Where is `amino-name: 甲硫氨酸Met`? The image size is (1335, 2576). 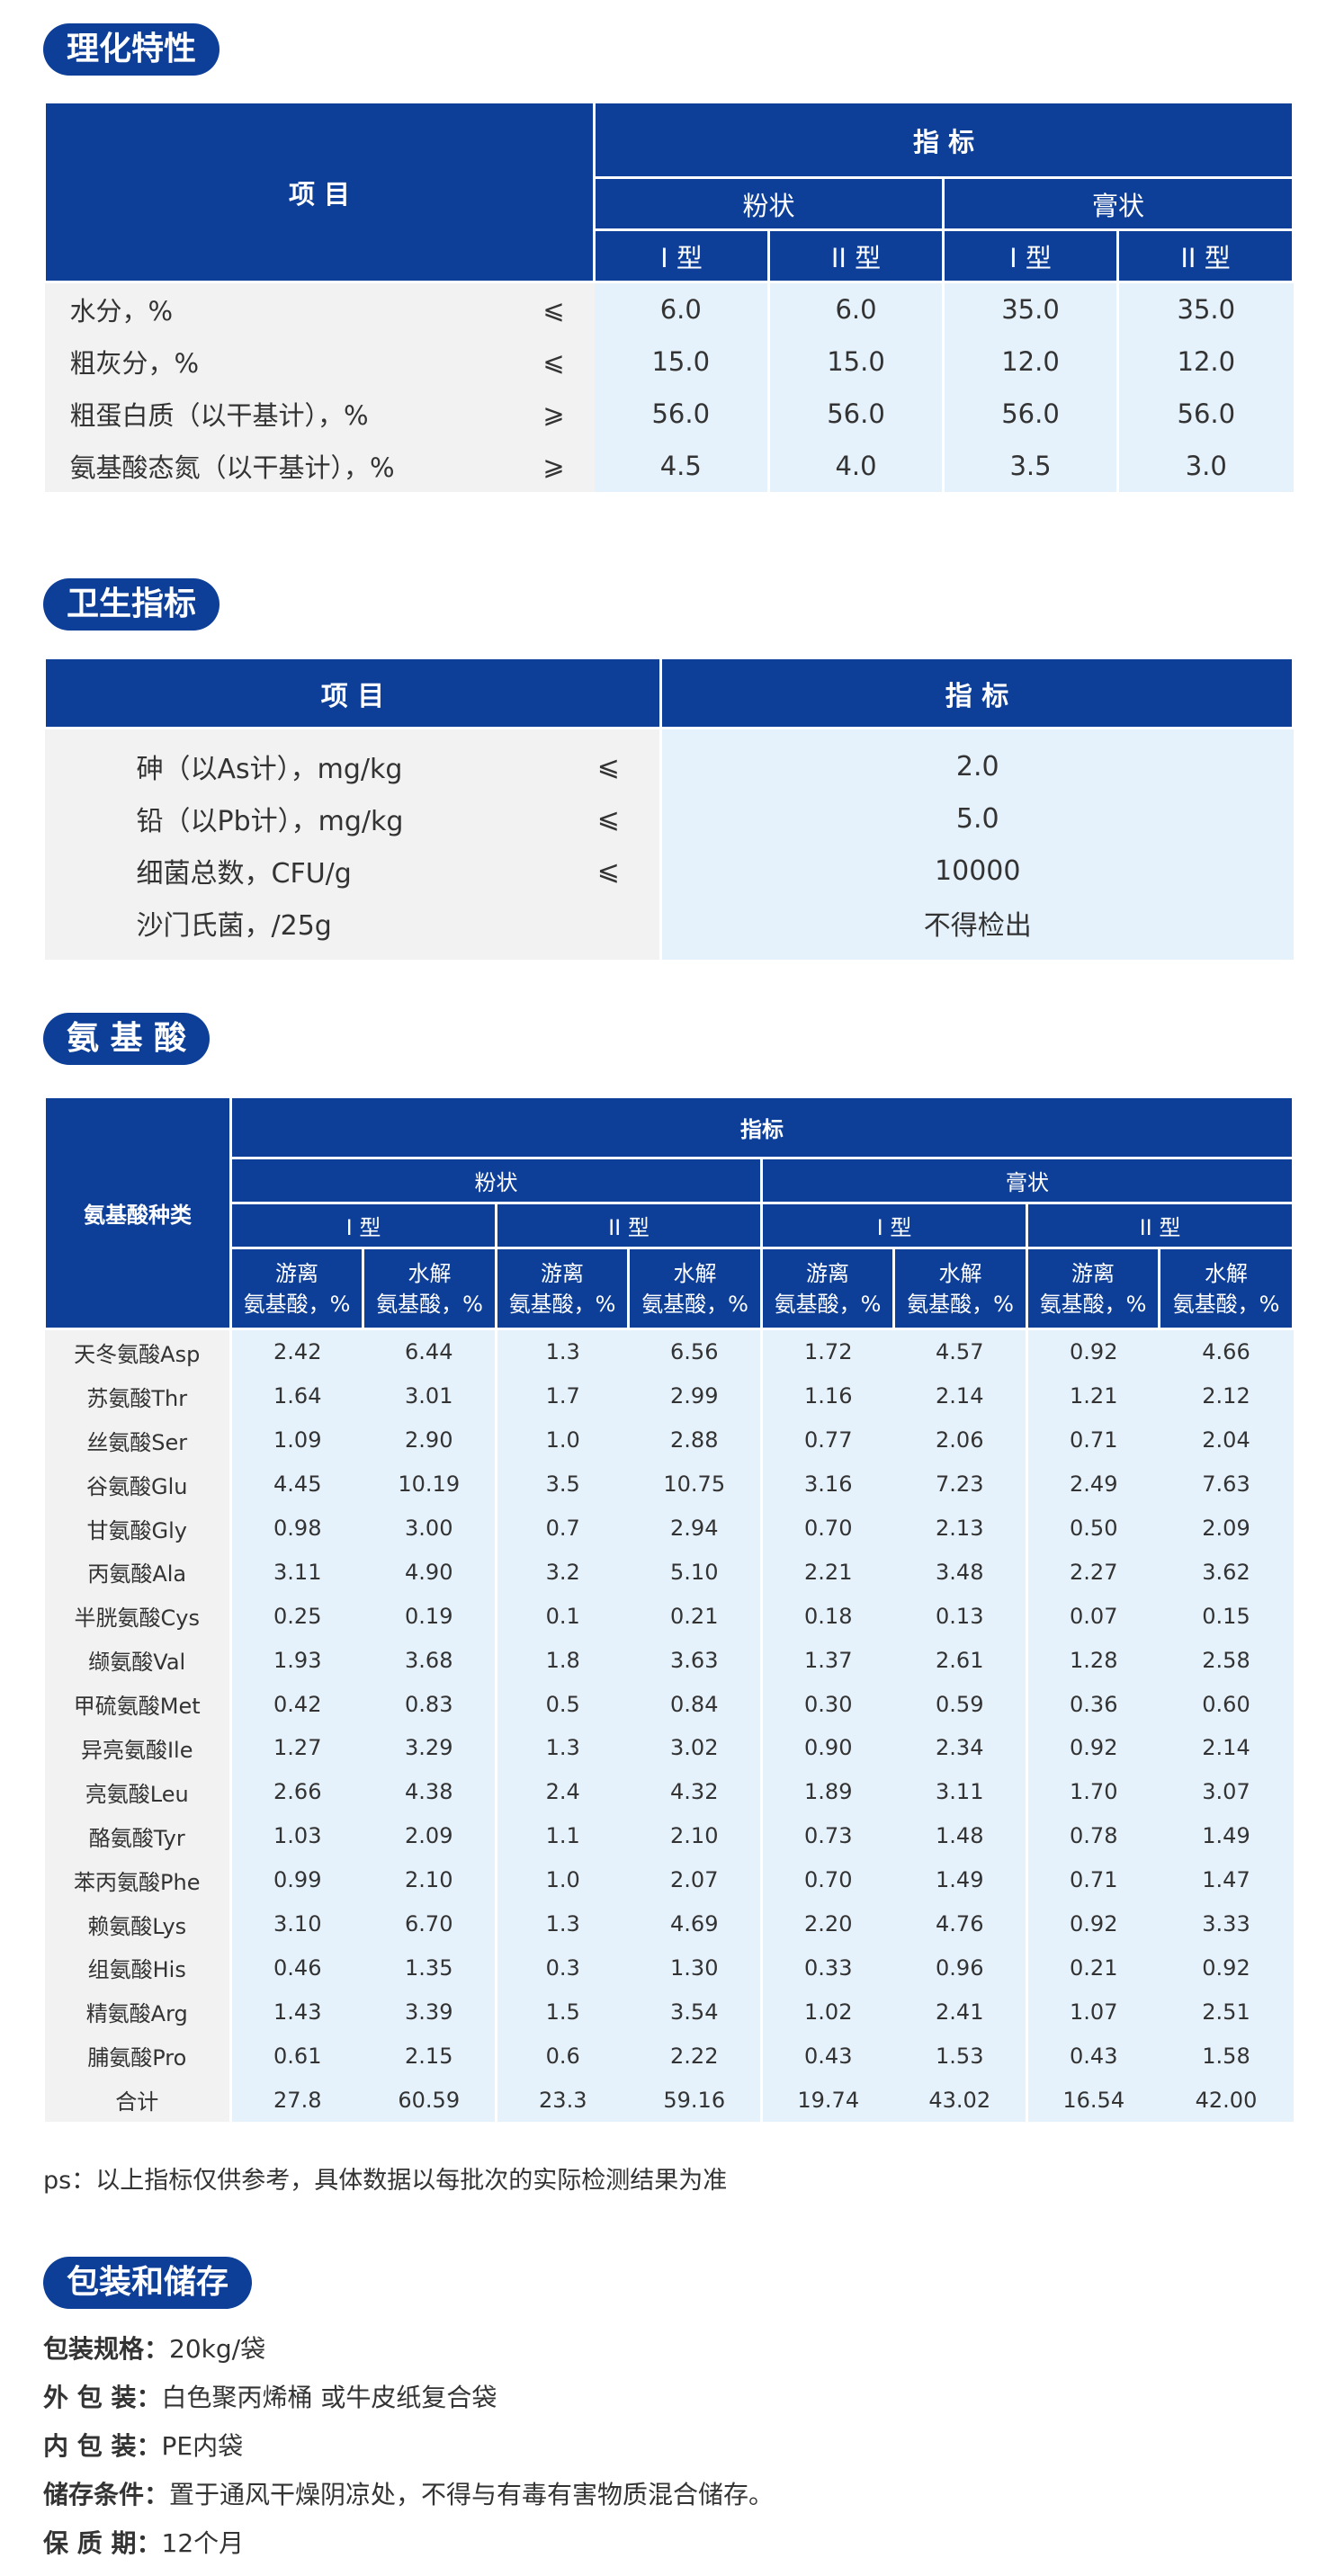
amino-name: 甲硫氨酸Met is located at coordinates (138, 1704).